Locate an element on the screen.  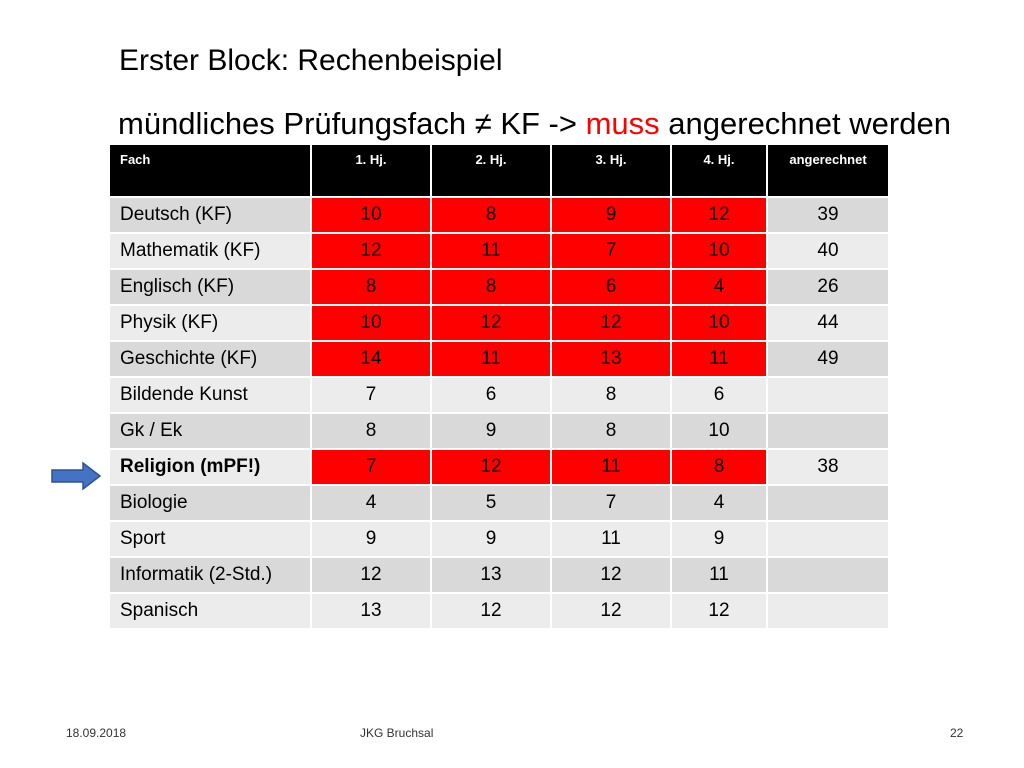
table-row: Bildende Kunst 7 6 8 6 is located at coordinates (499, 395).